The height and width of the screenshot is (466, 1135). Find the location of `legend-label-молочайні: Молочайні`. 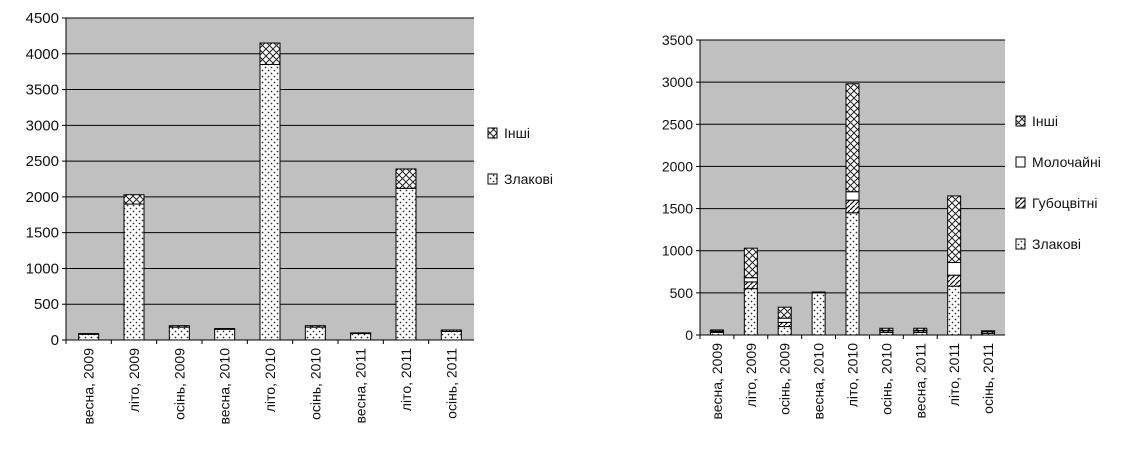

legend-label-молочайні: Молочайні is located at coordinates (1066, 162).